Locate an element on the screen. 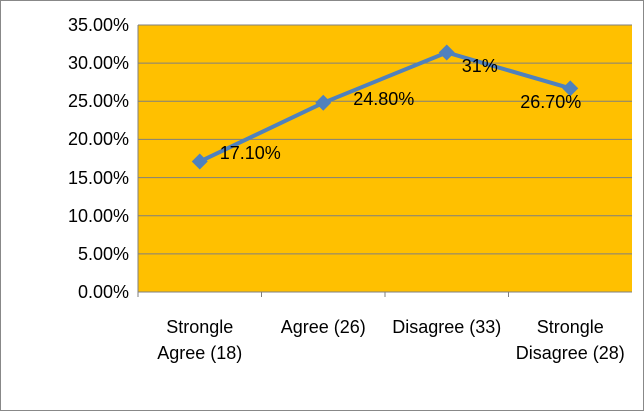  data-label: 26.70% is located at coordinates (551, 102).